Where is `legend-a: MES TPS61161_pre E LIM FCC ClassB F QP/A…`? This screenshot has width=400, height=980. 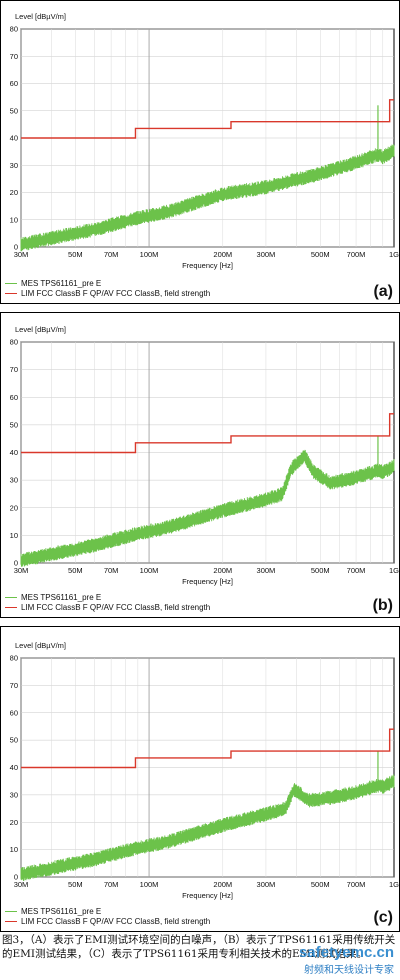
legend-a: MES TPS61161_pre E LIM FCC ClassB F QP/A… is located at coordinates (107, 289).